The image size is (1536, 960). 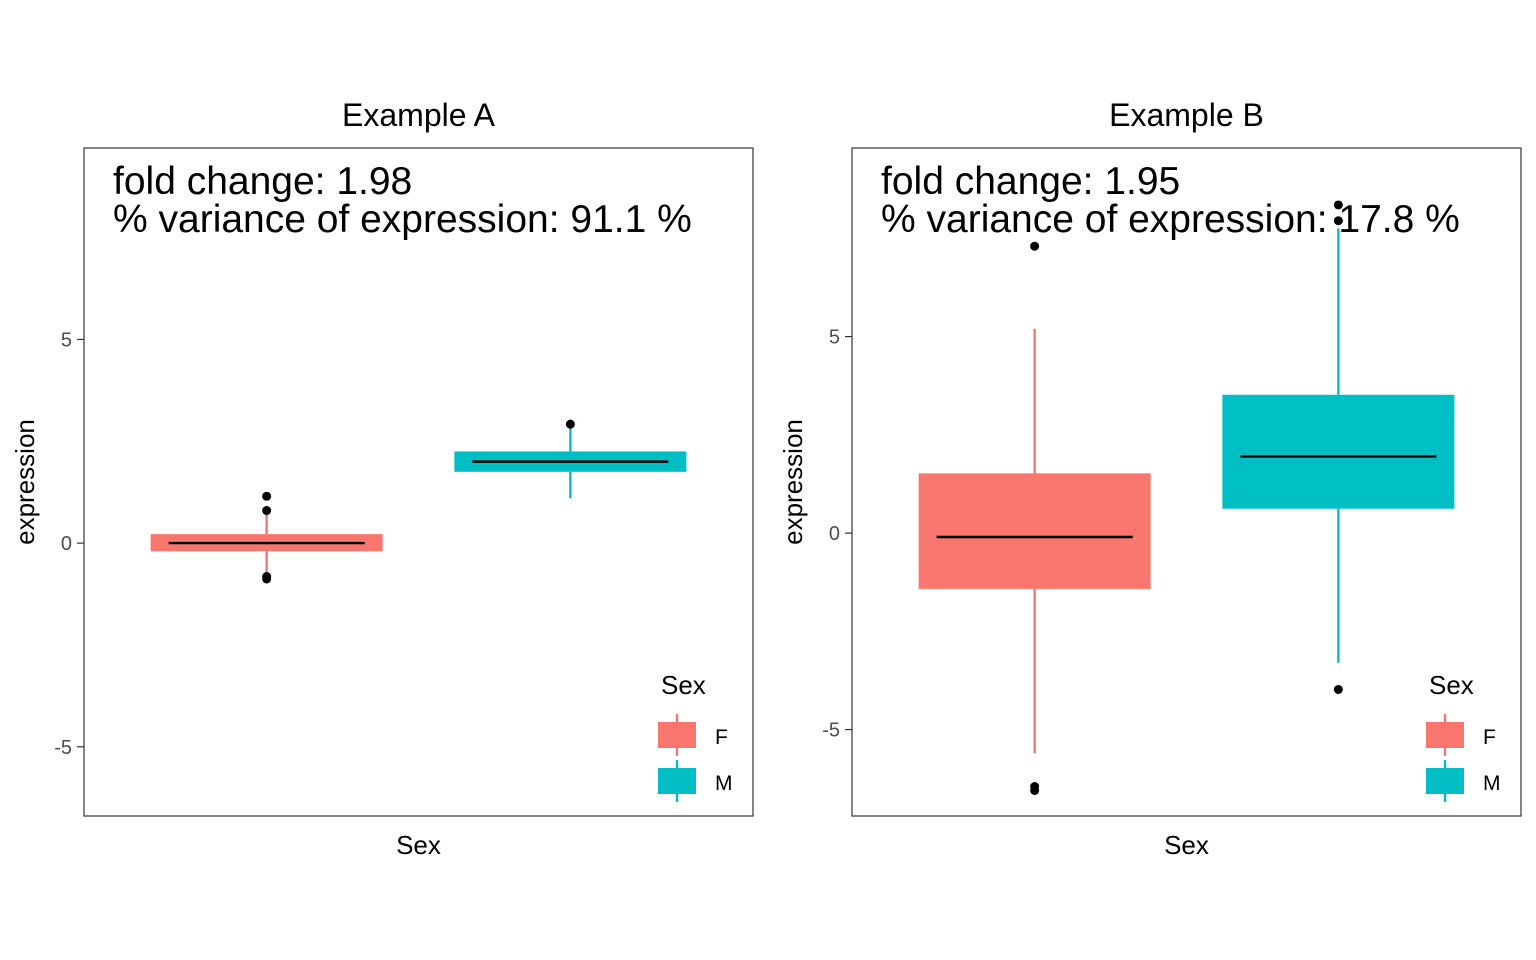 What do you see at coordinates (402, 219) in the screenshot?
I see `annotation-line: % variance of expression: 91.1 %` at bounding box center [402, 219].